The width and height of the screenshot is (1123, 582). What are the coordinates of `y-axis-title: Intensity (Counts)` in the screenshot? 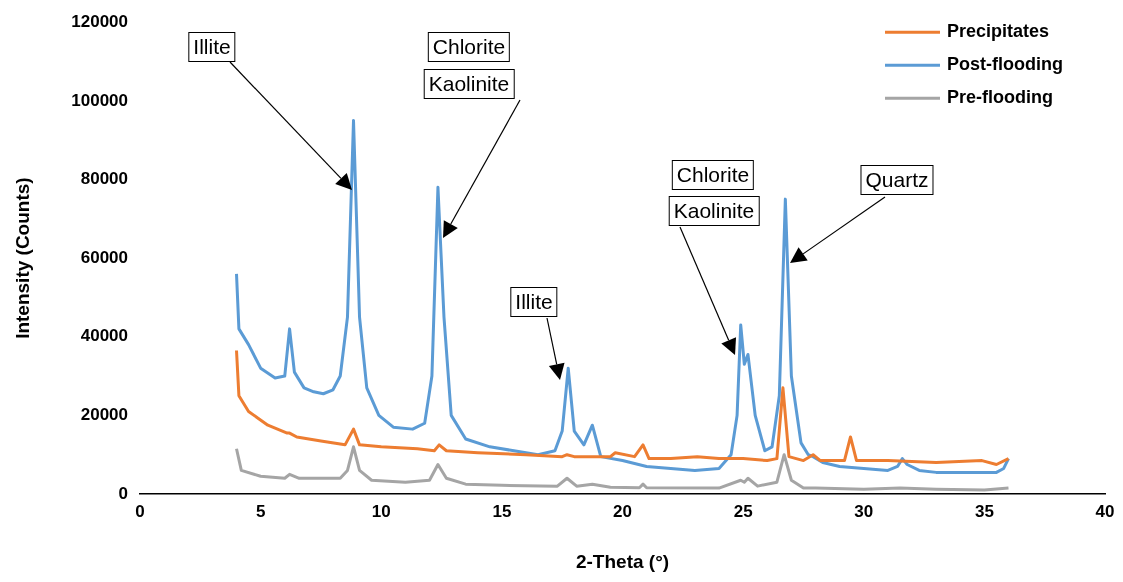 It's located at (22, 258).